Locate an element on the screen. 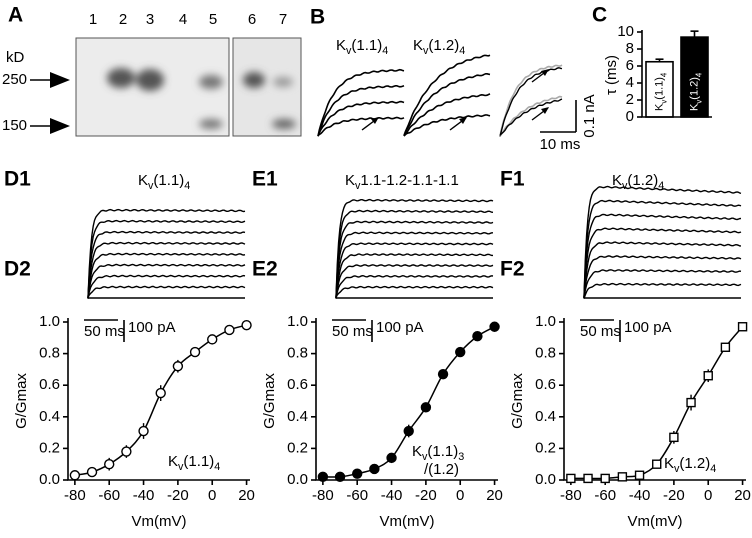  annotation: Kv(1.1)3 is located at coordinates (438, 453).